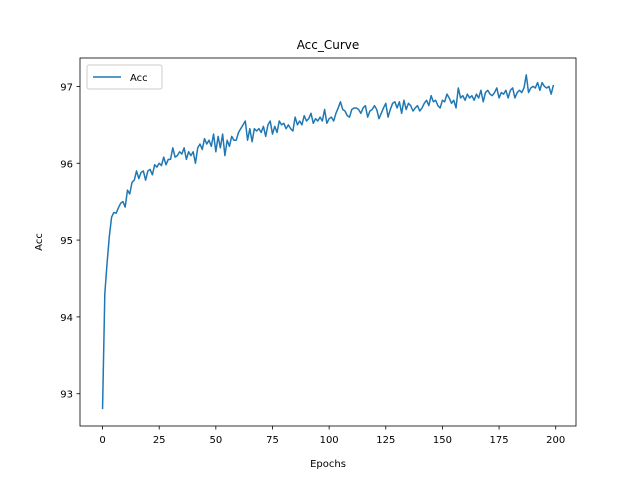  Describe the element at coordinates (102, 440) in the screenshot. I see `x-tick-label: 0` at that location.